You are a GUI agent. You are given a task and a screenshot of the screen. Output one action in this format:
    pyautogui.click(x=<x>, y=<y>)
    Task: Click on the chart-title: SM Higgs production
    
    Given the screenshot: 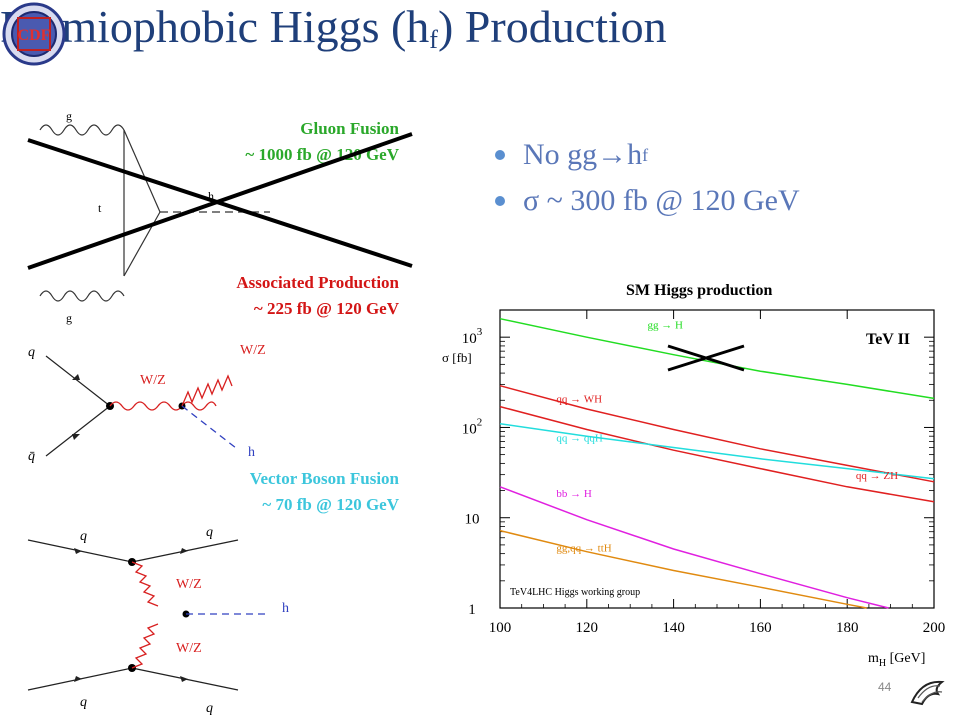 What is the action you would take?
    pyautogui.click(x=699, y=290)
    